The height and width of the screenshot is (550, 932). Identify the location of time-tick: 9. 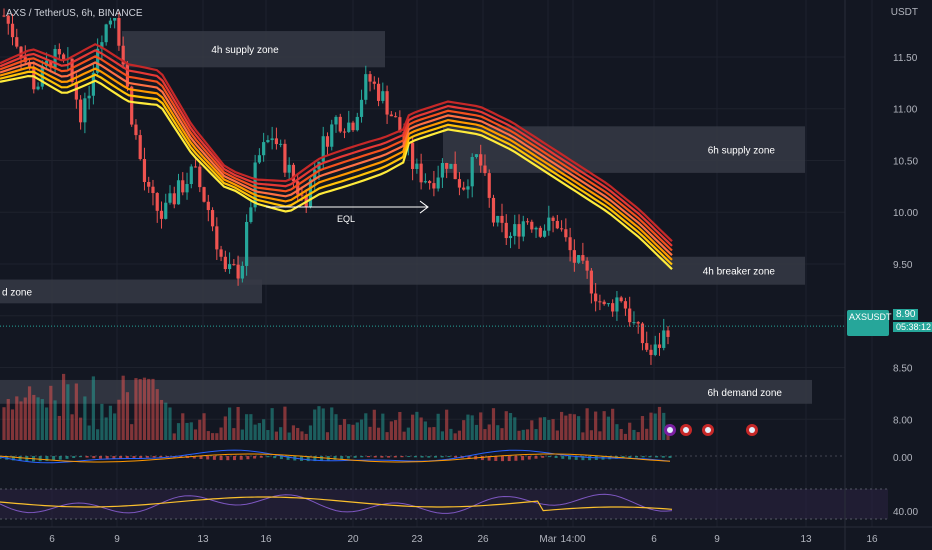
(117, 539).